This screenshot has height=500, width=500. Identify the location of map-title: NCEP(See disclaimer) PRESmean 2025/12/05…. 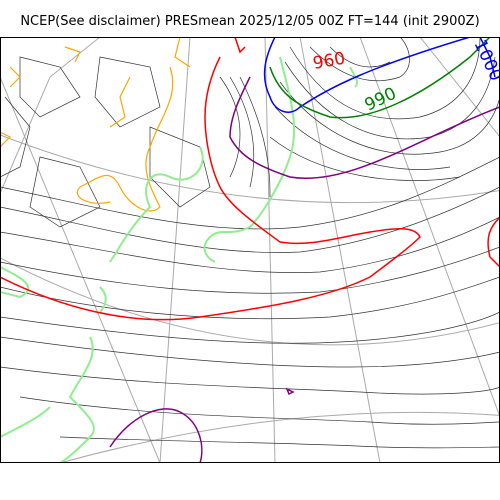
(250, 21).